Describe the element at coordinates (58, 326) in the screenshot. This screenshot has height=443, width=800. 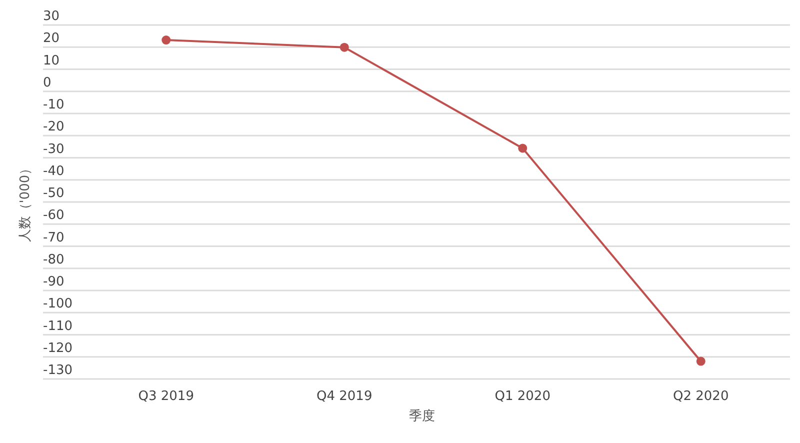
I see `y-tick-label: -110` at that location.